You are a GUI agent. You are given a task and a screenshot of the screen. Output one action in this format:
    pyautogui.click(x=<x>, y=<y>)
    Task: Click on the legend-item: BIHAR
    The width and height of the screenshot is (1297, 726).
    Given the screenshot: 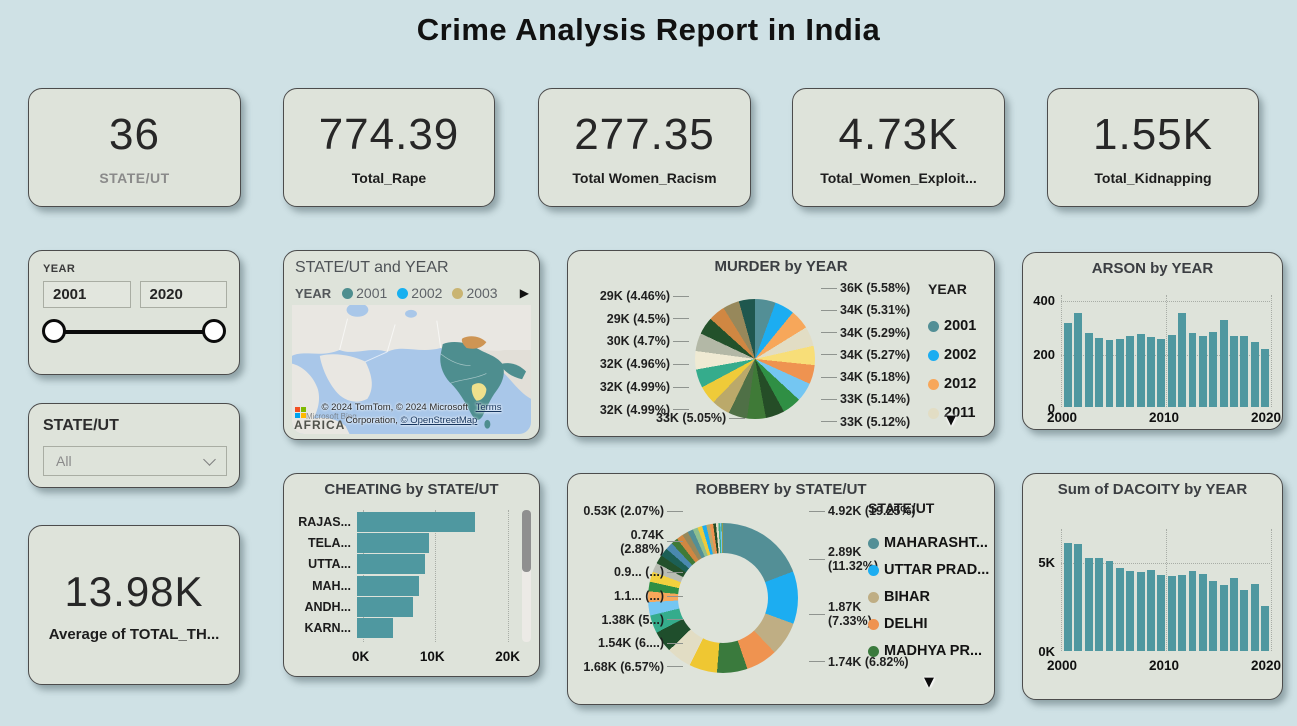 What is the action you would take?
    pyautogui.click(x=928, y=597)
    